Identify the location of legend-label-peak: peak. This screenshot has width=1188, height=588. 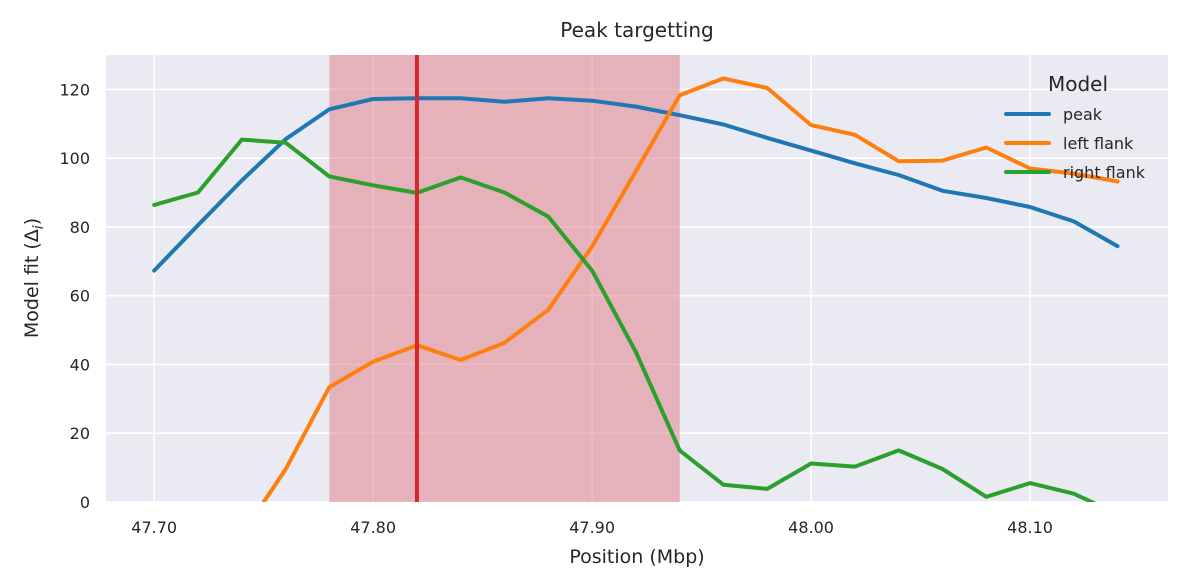
(1083, 114).